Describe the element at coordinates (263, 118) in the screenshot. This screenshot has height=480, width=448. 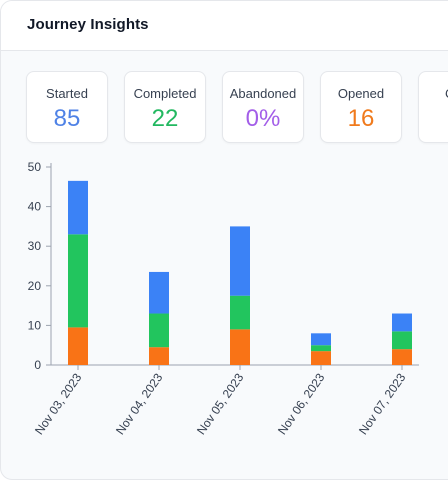
I see `stat-value: 0%` at that location.